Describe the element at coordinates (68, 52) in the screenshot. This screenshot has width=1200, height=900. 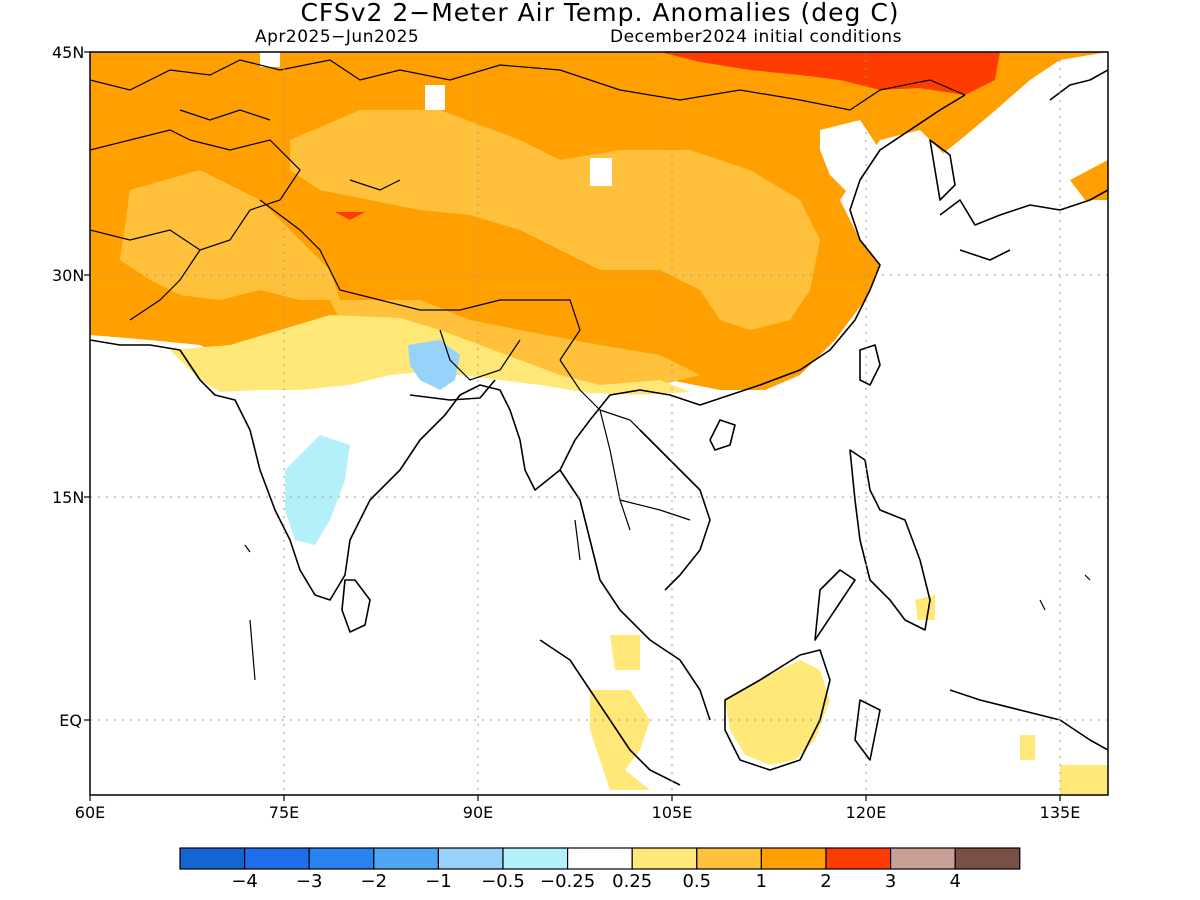
I see `lat-label-45n: 45N` at that location.